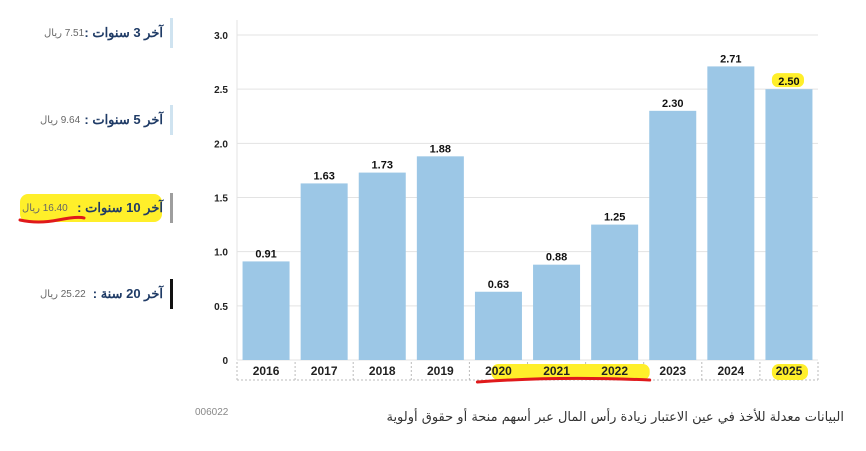  I want to click on y-tick-label: 3.0, so click(221, 36).